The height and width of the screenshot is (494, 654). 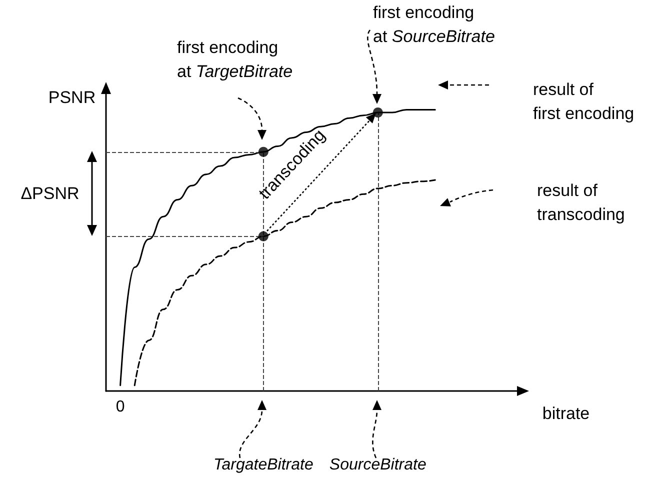 I want to click on x-axis-title: bitrate, so click(x=566, y=413).